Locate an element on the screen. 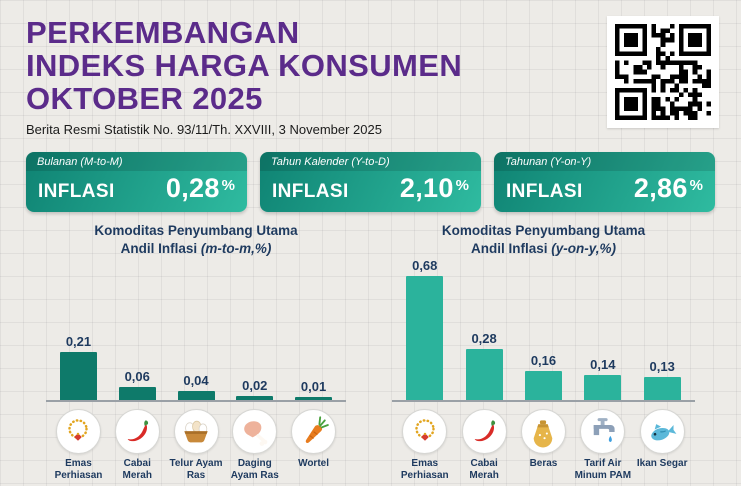 The width and height of the screenshot is (741, 486). icon-column: Cabai Merah is located at coordinates (137, 445).